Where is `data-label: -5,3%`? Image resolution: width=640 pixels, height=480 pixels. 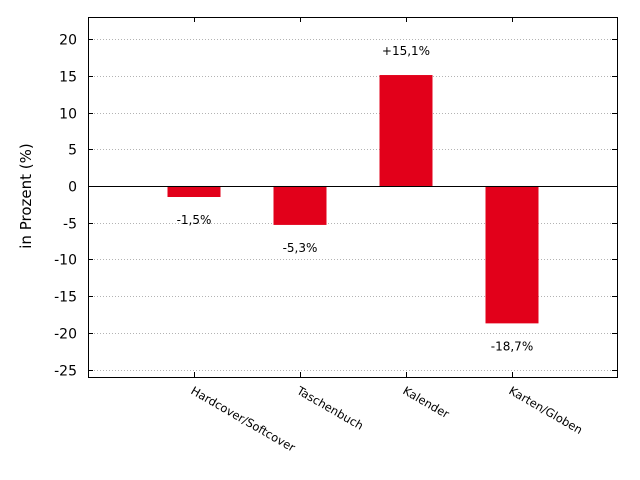 data-label: -5,3% is located at coordinates (300, 248).